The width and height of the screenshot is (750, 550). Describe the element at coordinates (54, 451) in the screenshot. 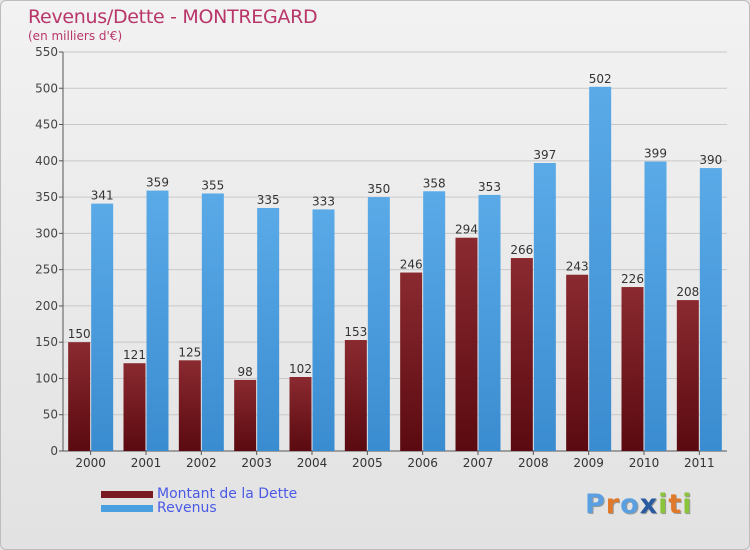

I see `y-tick-label: 0` at that location.